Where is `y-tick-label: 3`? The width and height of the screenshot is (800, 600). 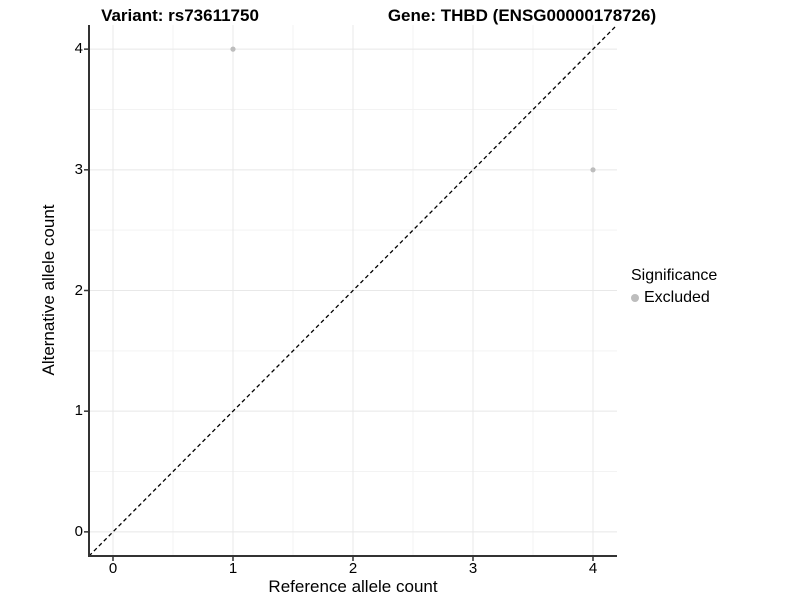 y-tick-label: 3 is located at coordinates (78, 169).